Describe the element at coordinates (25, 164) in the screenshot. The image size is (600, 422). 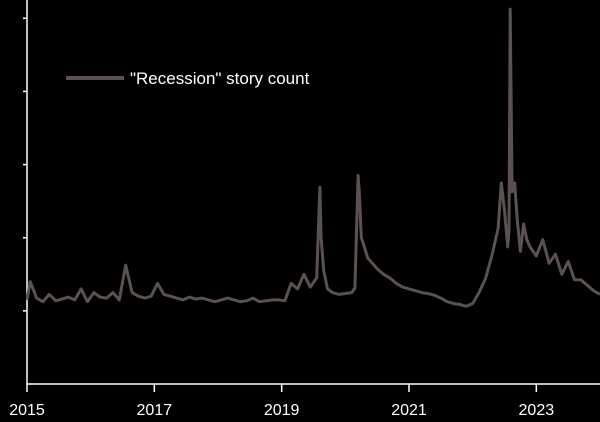
I see `y-axis-ticks` at that location.